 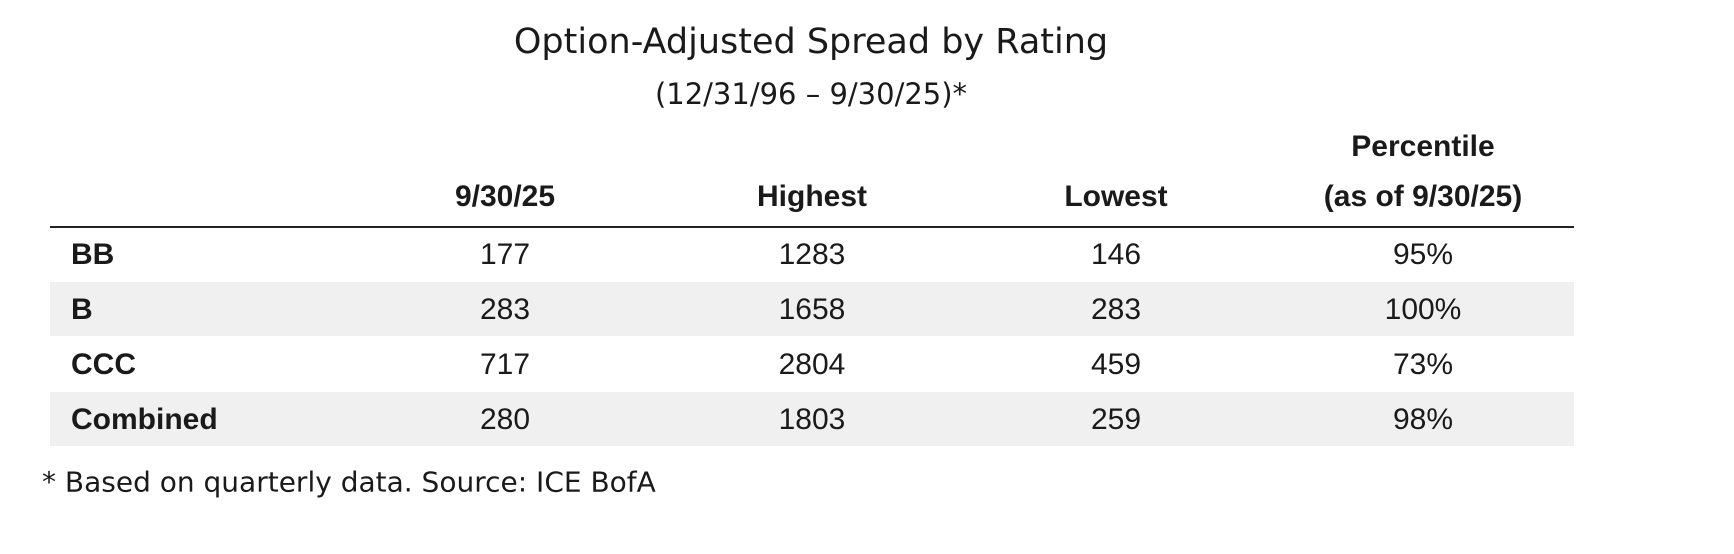 What do you see at coordinates (812, 227) in the screenshot?
I see `header-rule` at bounding box center [812, 227].